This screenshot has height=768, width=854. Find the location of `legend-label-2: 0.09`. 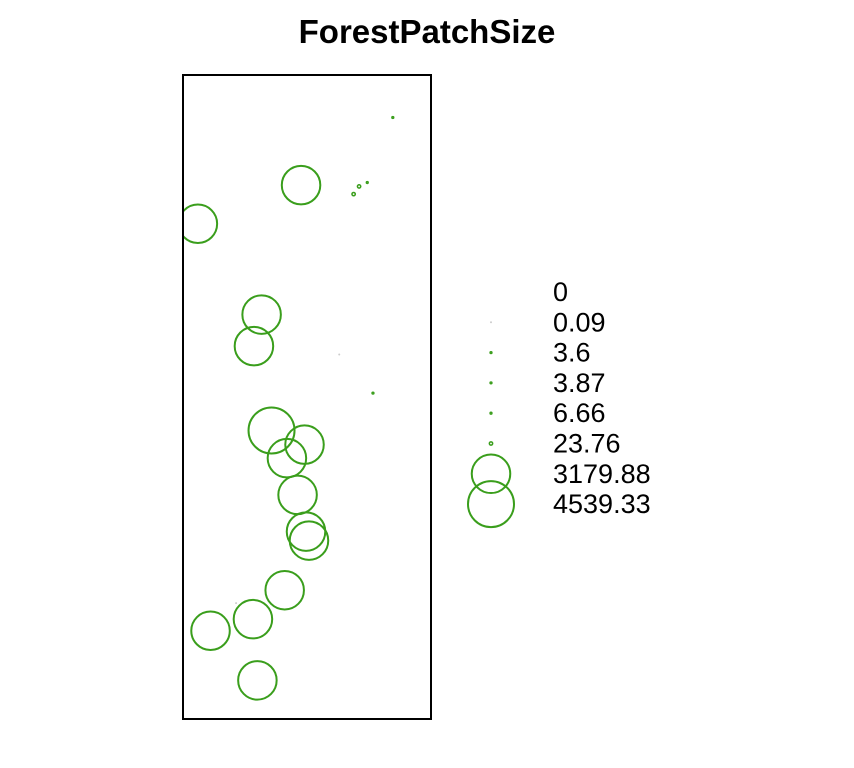

legend-label-2: 0.09 is located at coordinates (579, 322).